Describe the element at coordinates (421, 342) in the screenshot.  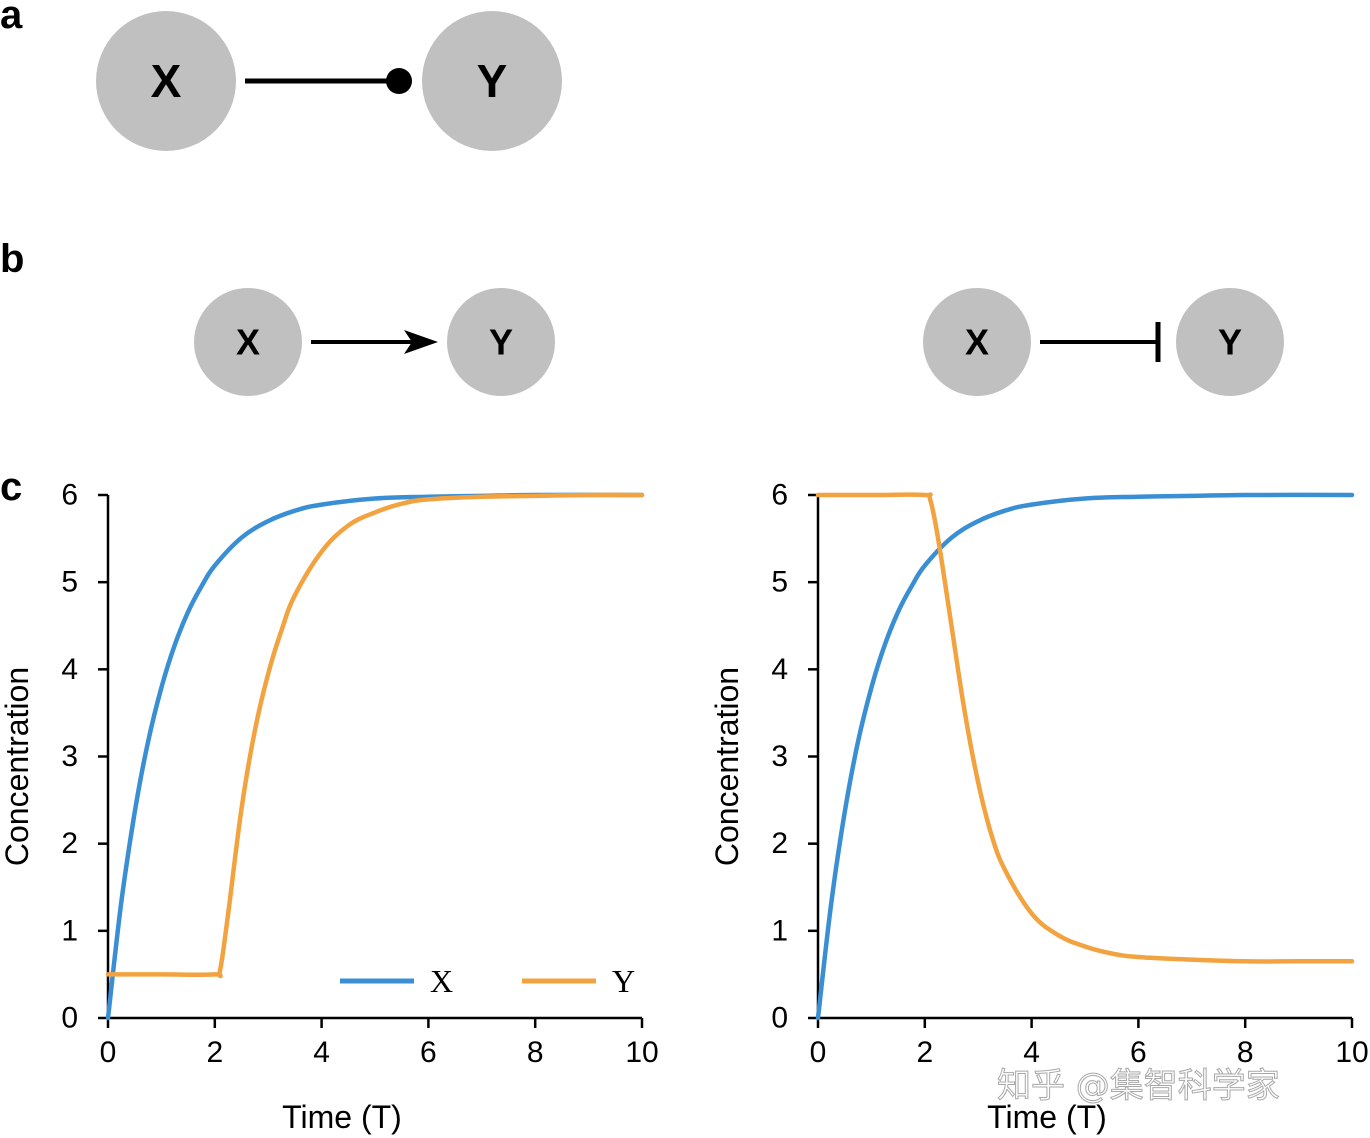
I see `arrowhead-icon` at that location.